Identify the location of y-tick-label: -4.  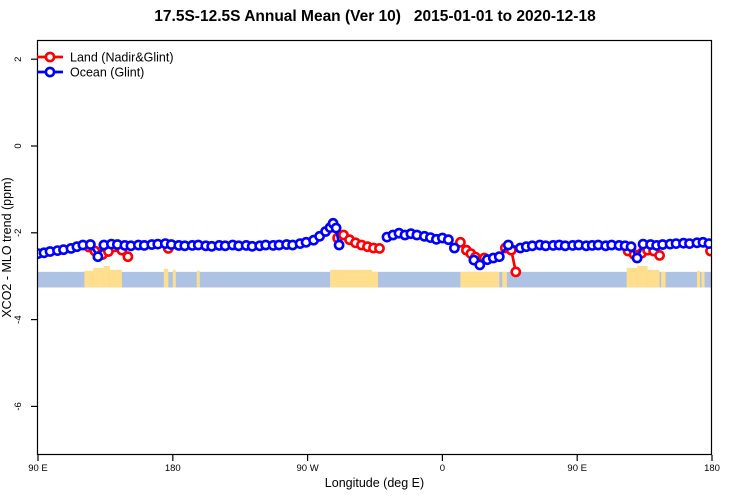
(18, 319).